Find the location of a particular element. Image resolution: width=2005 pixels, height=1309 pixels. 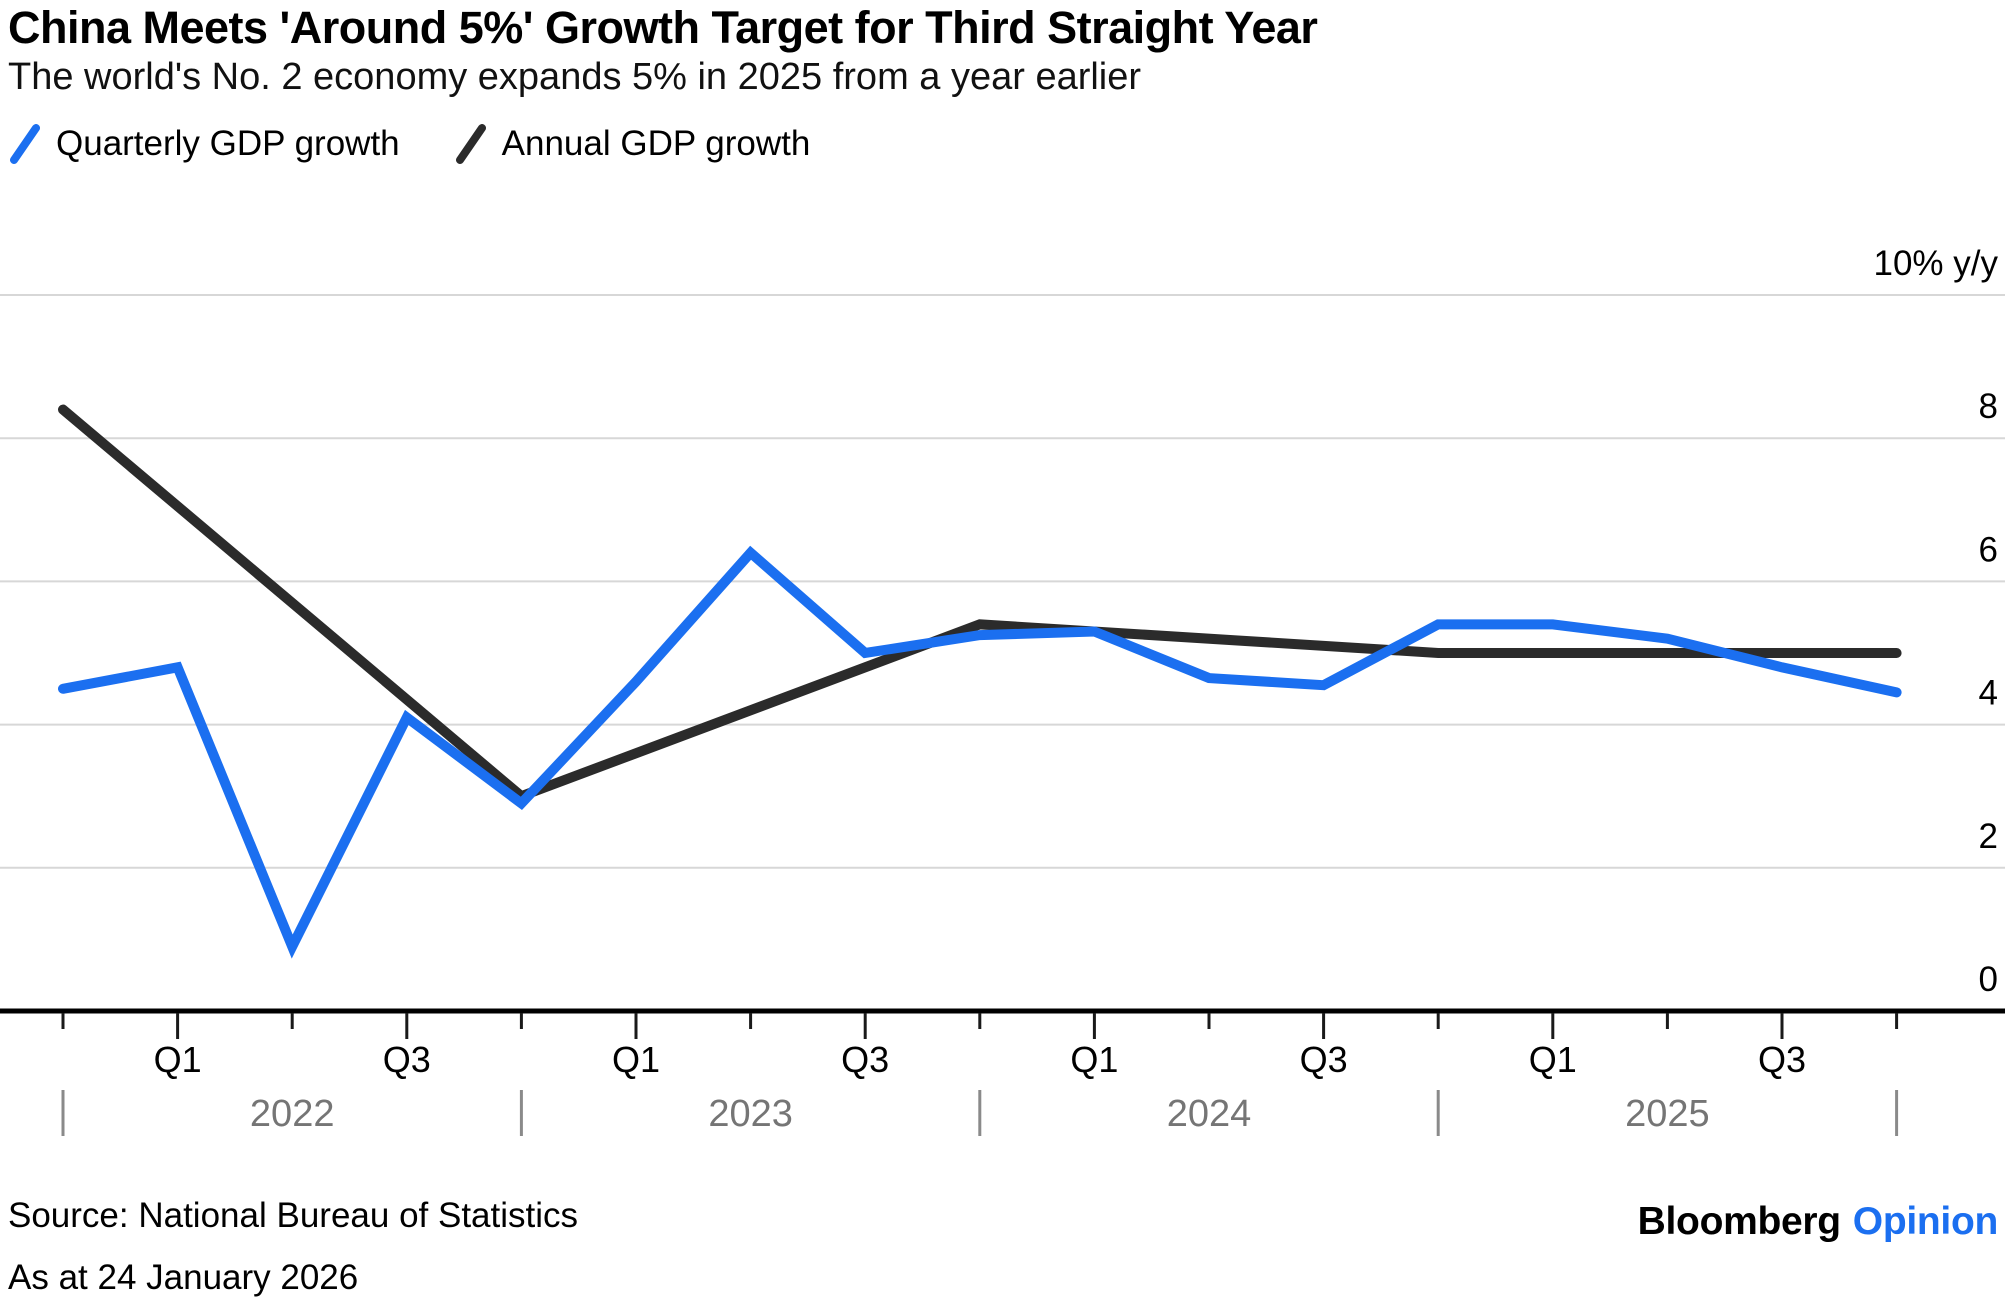

year-label: 2022 is located at coordinates (292, 1114).